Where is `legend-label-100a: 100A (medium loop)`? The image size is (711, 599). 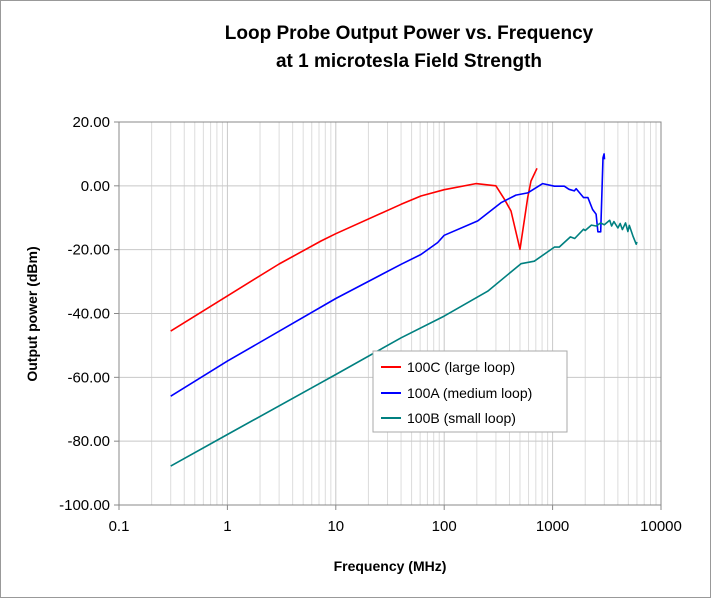
legend-label-100a: 100A (medium loop) is located at coordinates (469, 393).